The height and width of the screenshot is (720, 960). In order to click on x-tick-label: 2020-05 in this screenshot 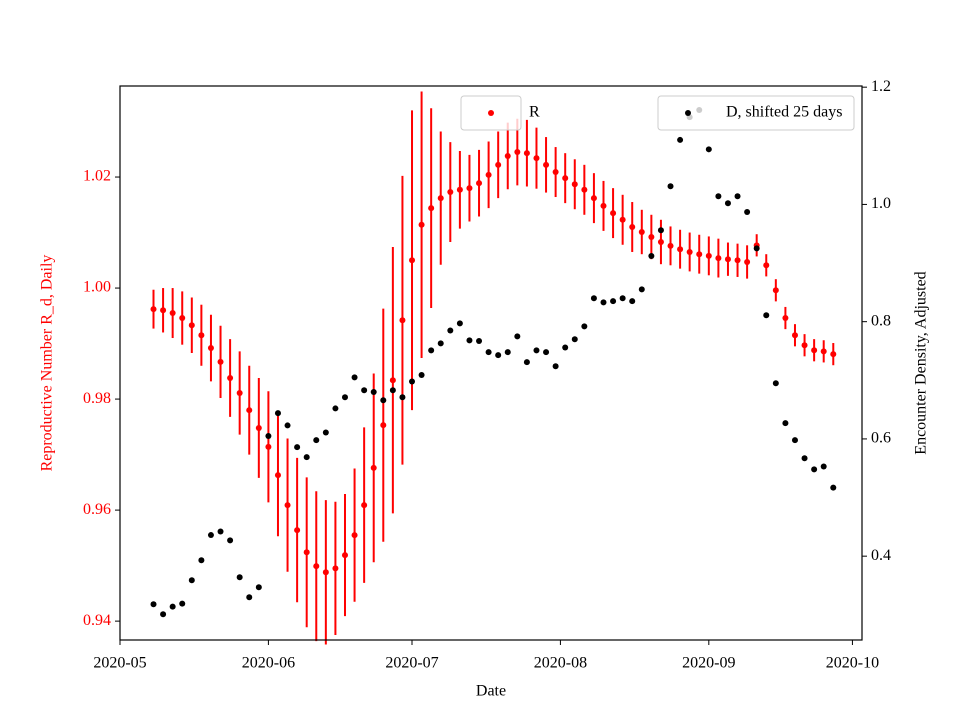, I will do `click(119, 663)`.